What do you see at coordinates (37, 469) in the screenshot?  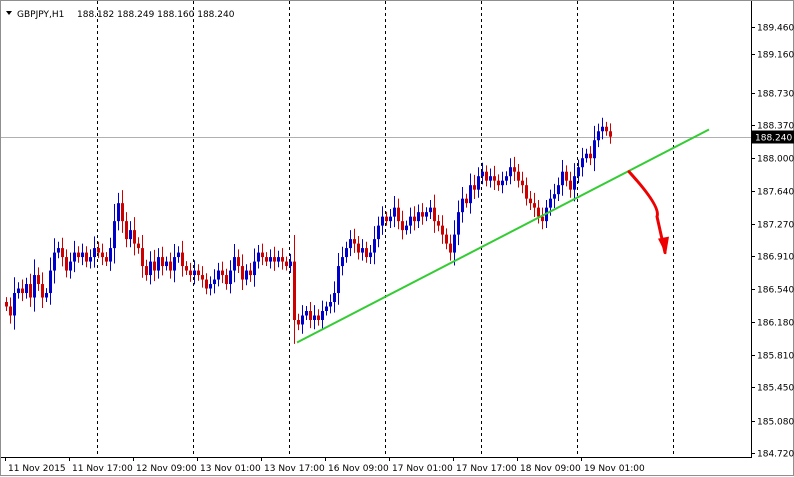 I see `time-tick-label: 11 Nov 2015` at bounding box center [37, 469].